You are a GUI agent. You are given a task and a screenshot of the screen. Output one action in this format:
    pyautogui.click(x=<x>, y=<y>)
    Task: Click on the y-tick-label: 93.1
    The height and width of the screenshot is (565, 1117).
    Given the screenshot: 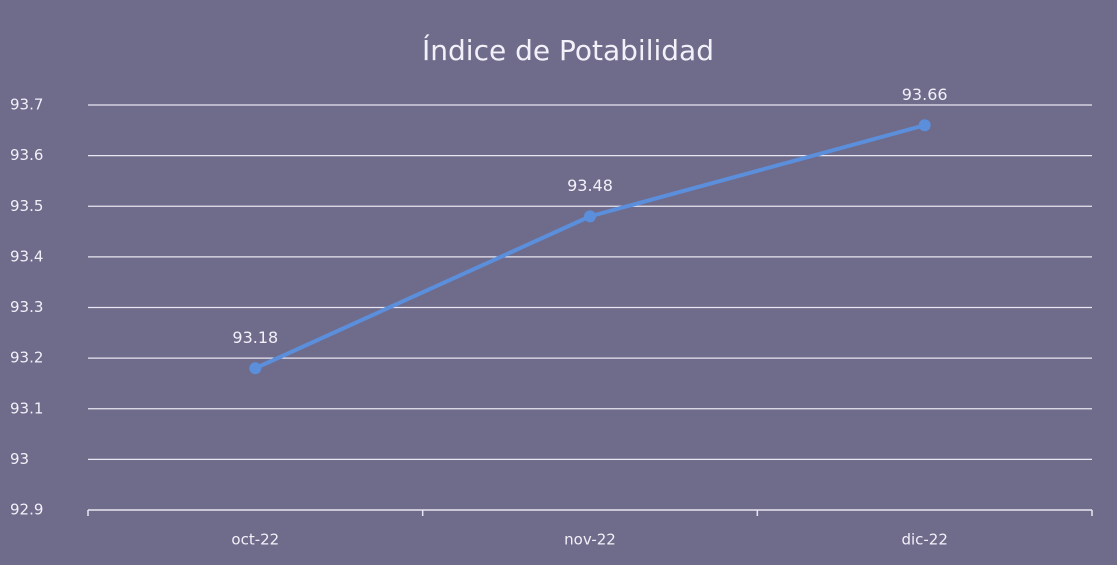 What is the action you would take?
    pyautogui.click(x=26, y=408)
    